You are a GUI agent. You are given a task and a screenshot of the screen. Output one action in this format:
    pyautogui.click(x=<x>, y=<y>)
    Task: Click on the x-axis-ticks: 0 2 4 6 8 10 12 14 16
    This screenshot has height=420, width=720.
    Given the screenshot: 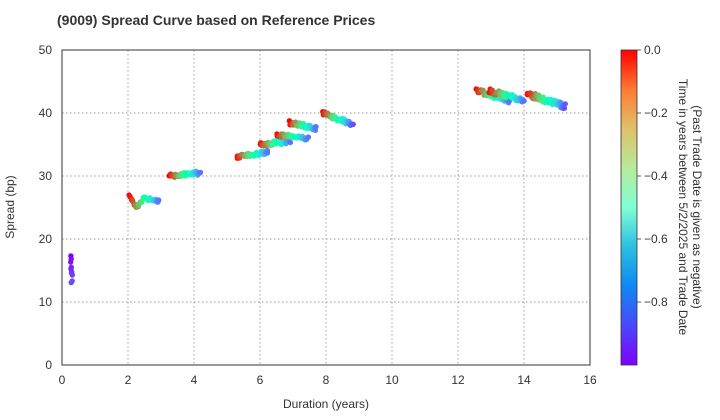 What is the action you would take?
    pyautogui.click(x=328, y=380)
    